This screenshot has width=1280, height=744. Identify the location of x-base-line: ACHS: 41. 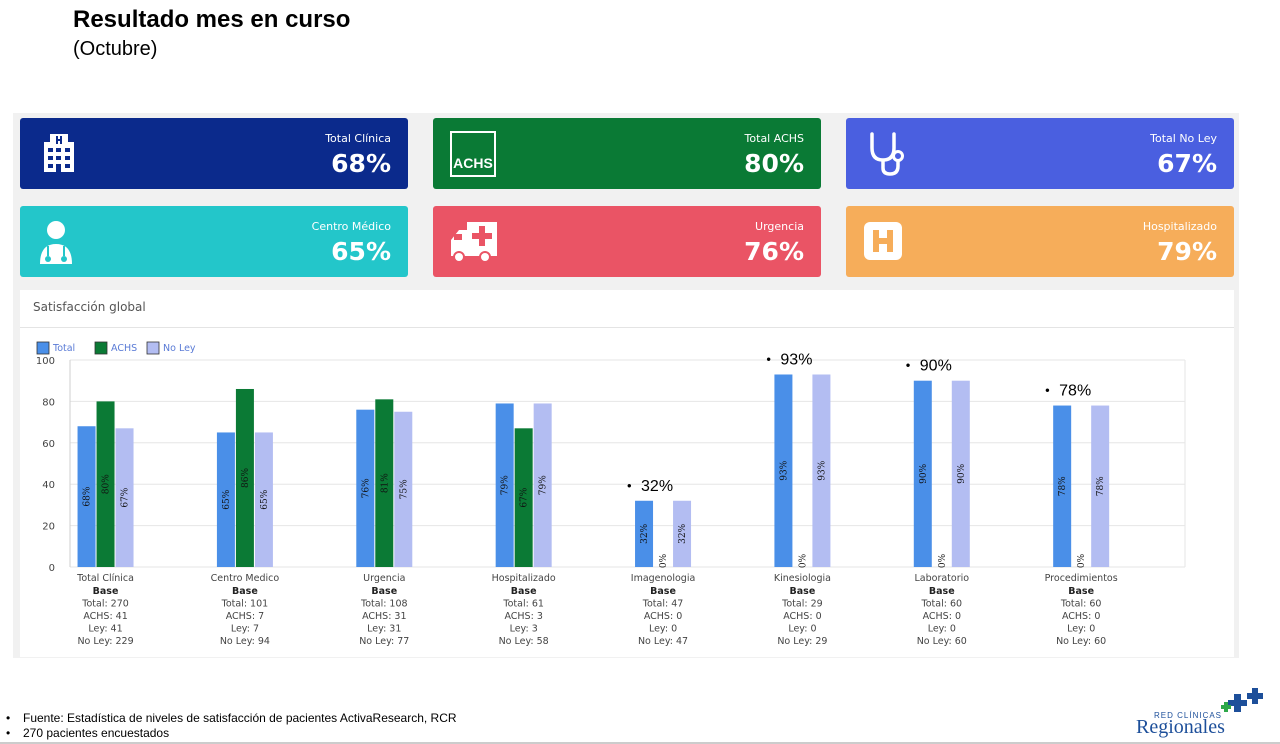
(105, 616).